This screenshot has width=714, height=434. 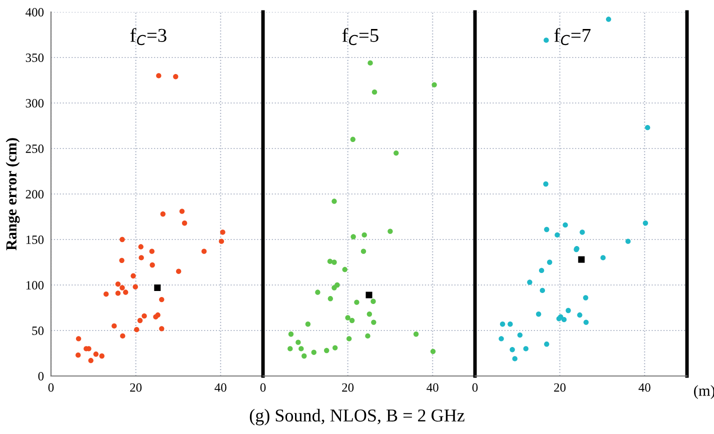 I want to click on y-tick-label: 400, so click(x=35, y=12).